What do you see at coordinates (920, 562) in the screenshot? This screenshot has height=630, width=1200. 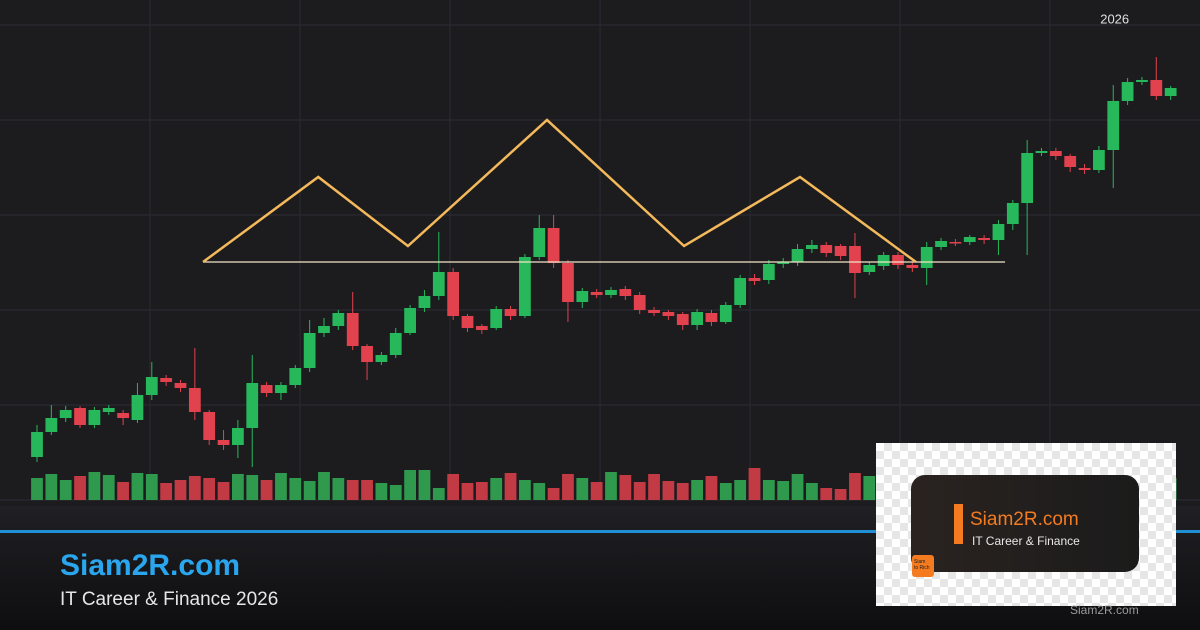 I see `badge-line: Siam` at bounding box center [920, 562].